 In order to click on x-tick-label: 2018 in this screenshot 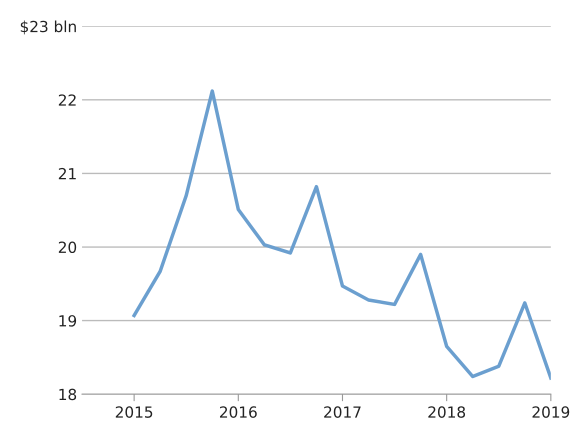, I will do `click(447, 412)`.